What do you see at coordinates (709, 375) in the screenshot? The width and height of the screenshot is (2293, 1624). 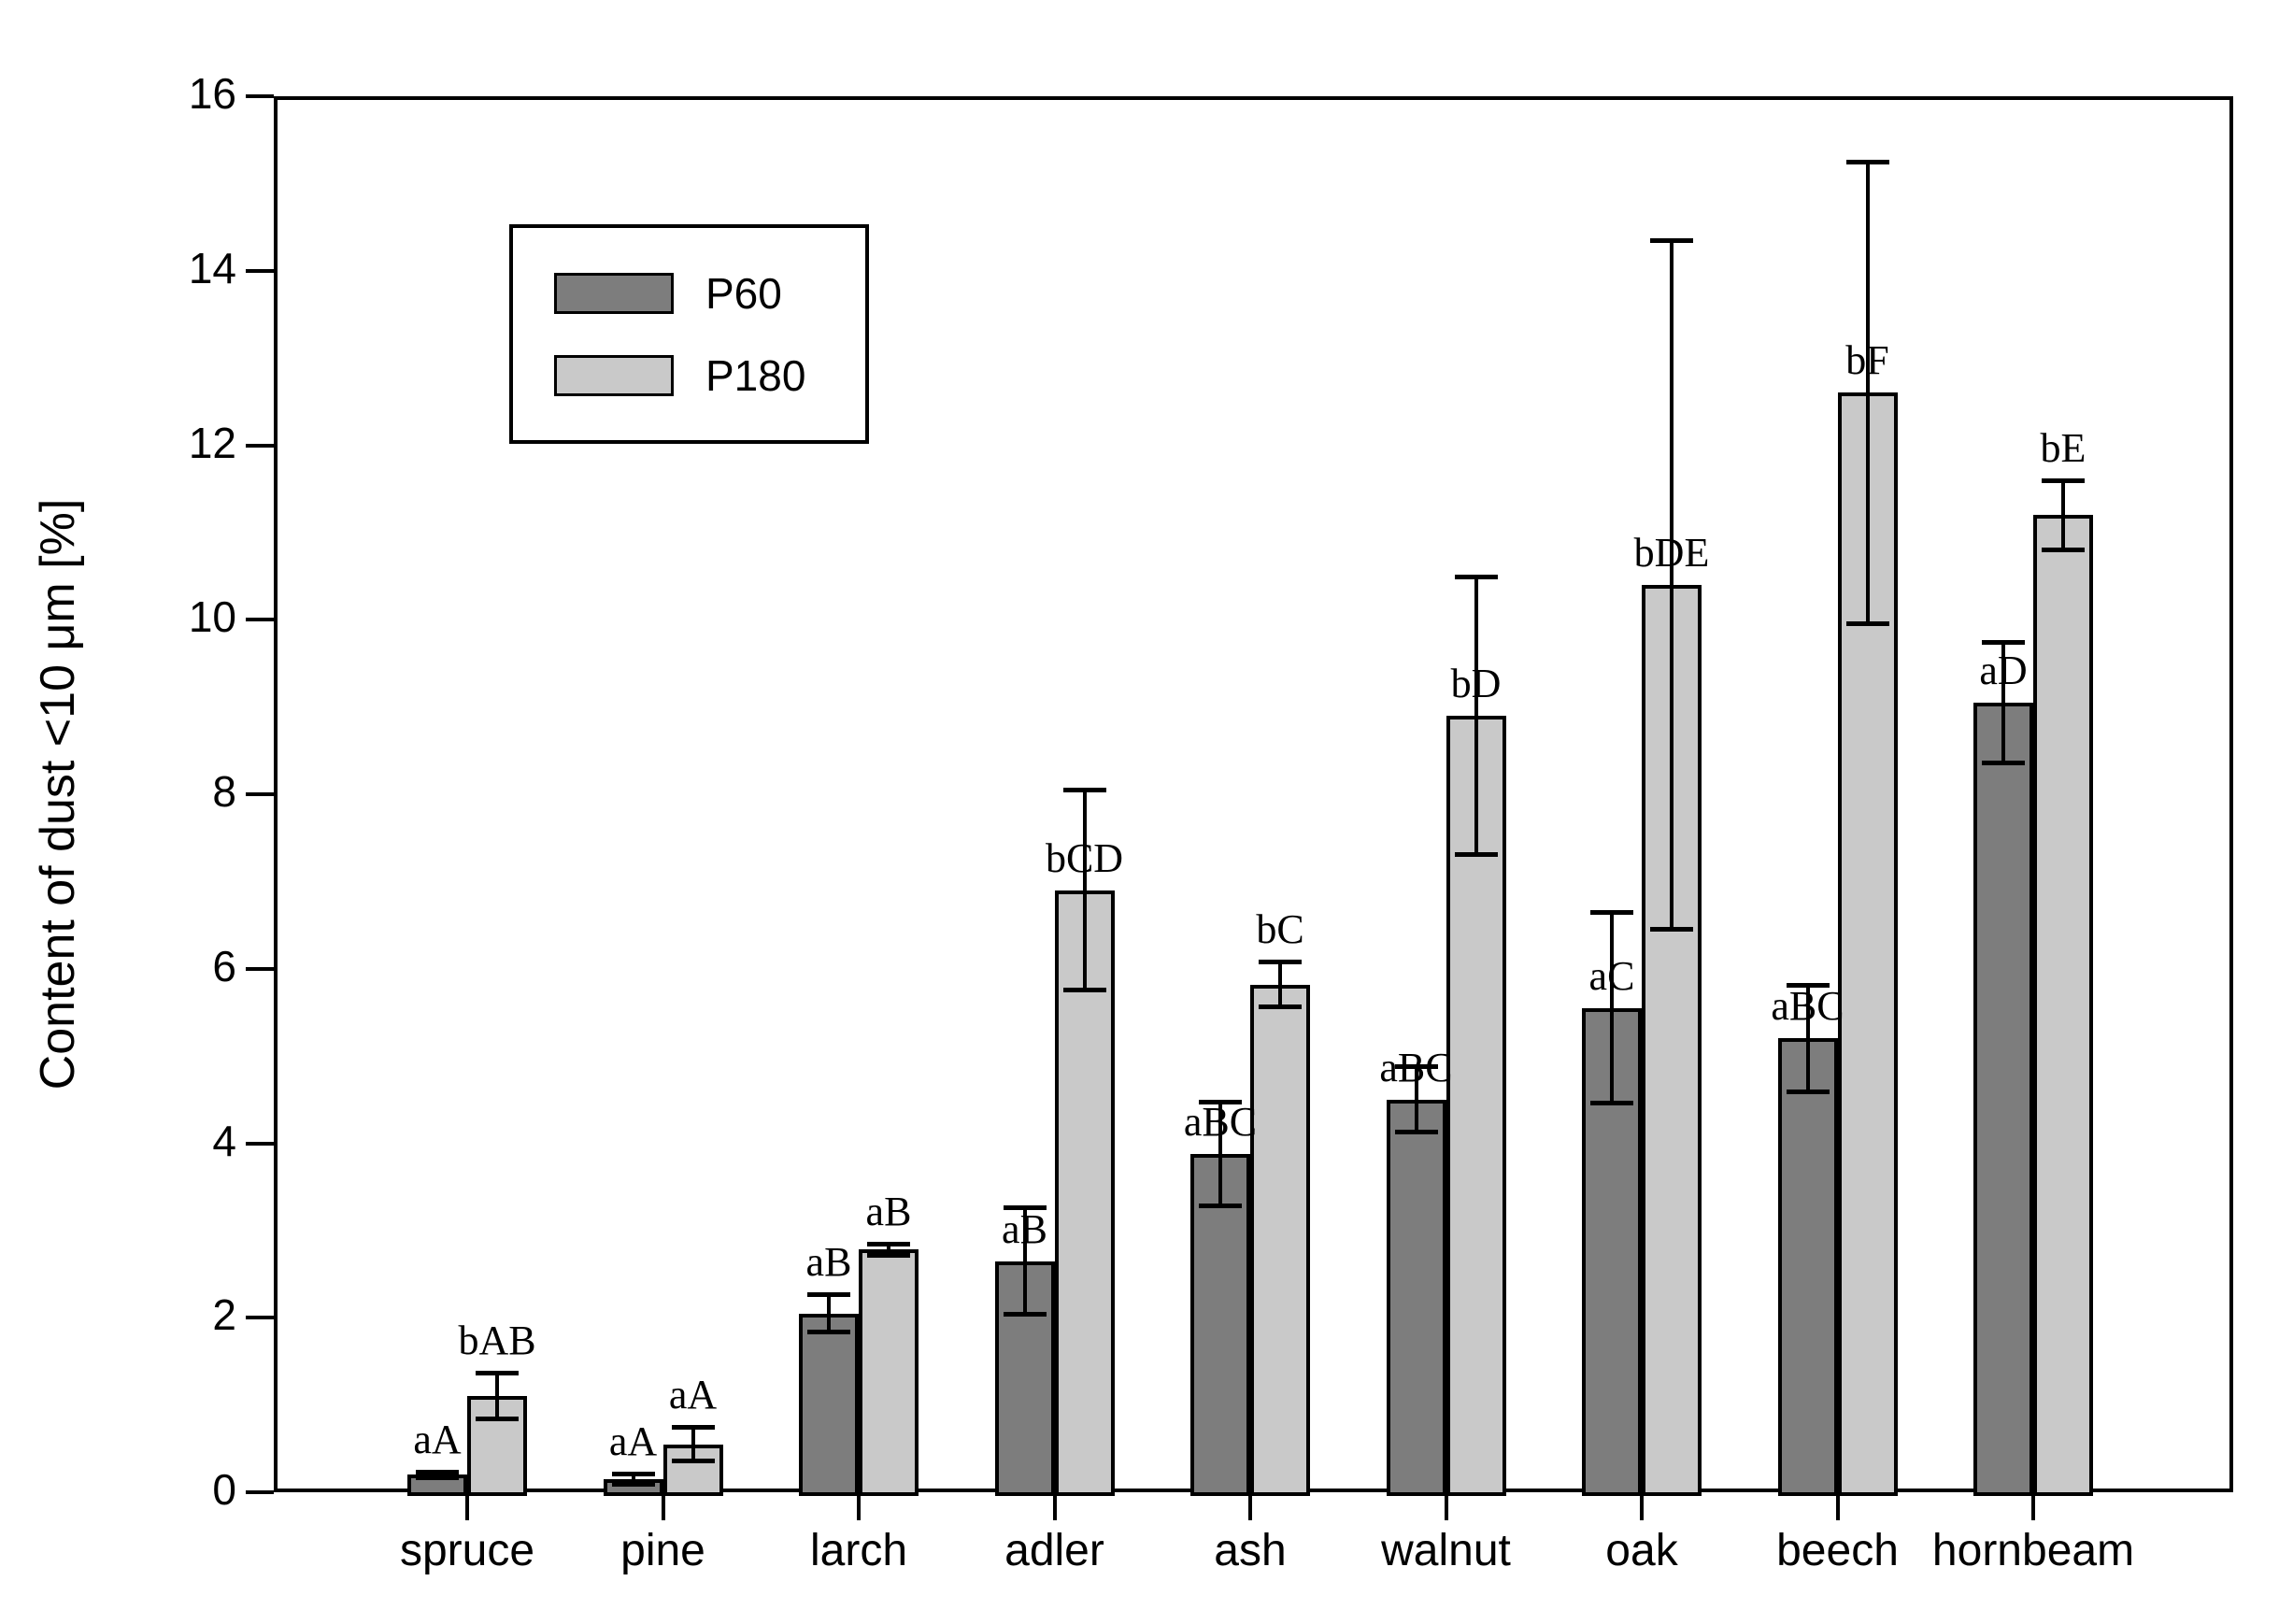 I see `legend-item-p180: P180` at bounding box center [709, 375].